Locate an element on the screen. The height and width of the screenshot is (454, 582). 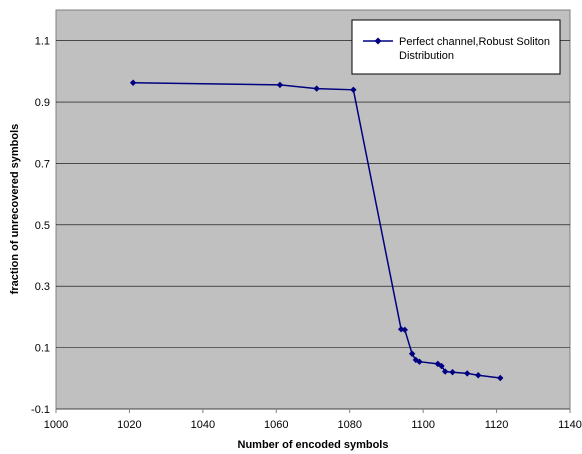
x-tick-label: 1060 is located at coordinates (276, 425).